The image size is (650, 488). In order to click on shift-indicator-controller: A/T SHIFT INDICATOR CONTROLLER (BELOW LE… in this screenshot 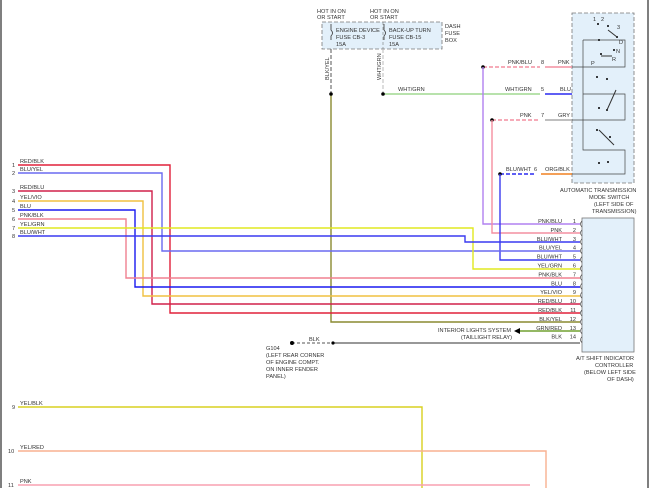, I will do `click(606, 300)`.